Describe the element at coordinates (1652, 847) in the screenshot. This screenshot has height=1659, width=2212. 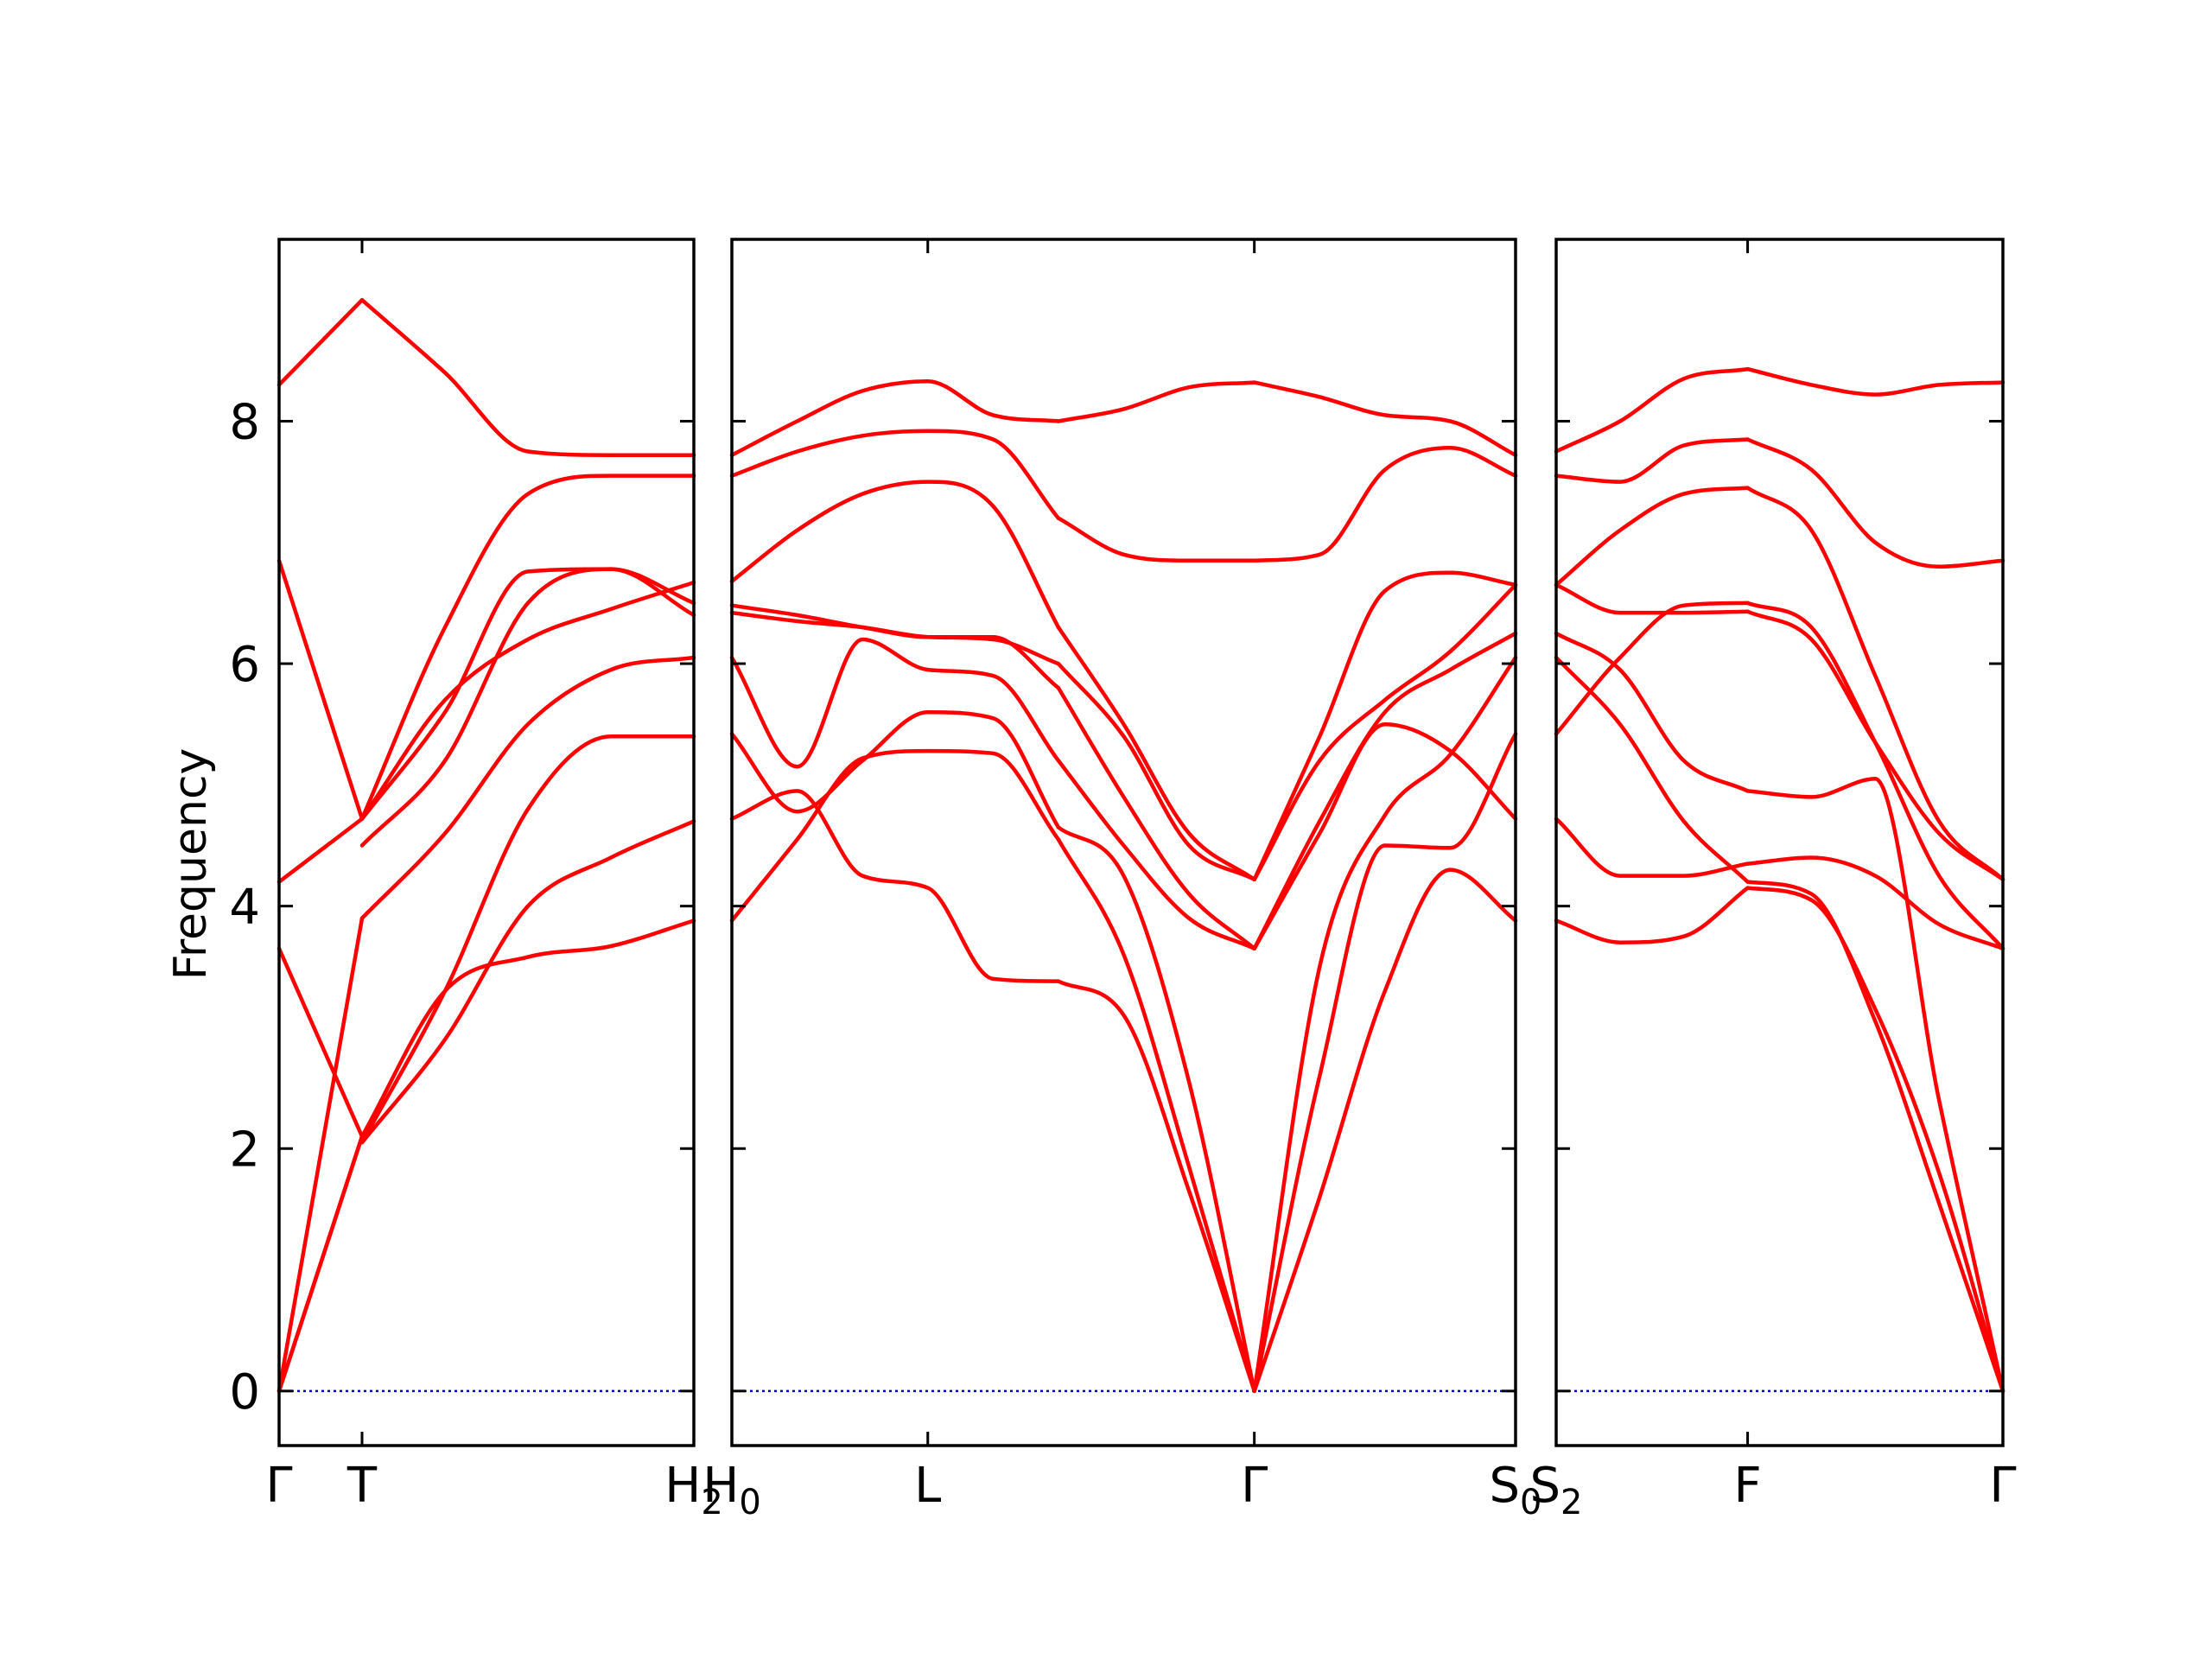
I see `band-p3-s1-b2` at that location.